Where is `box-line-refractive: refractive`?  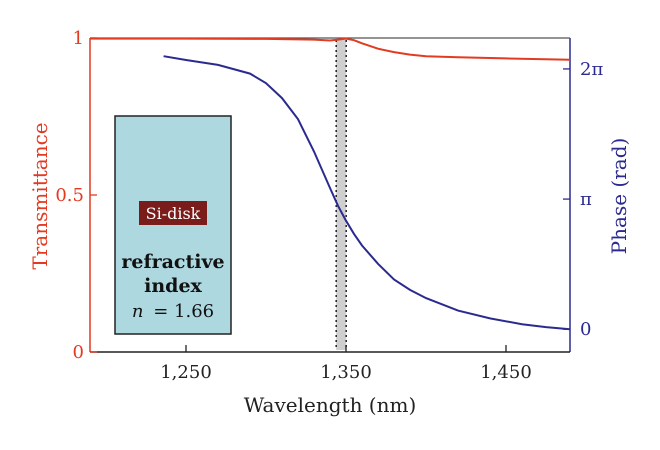 box-line-refractive: refractive is located at coordinates (172, 262).